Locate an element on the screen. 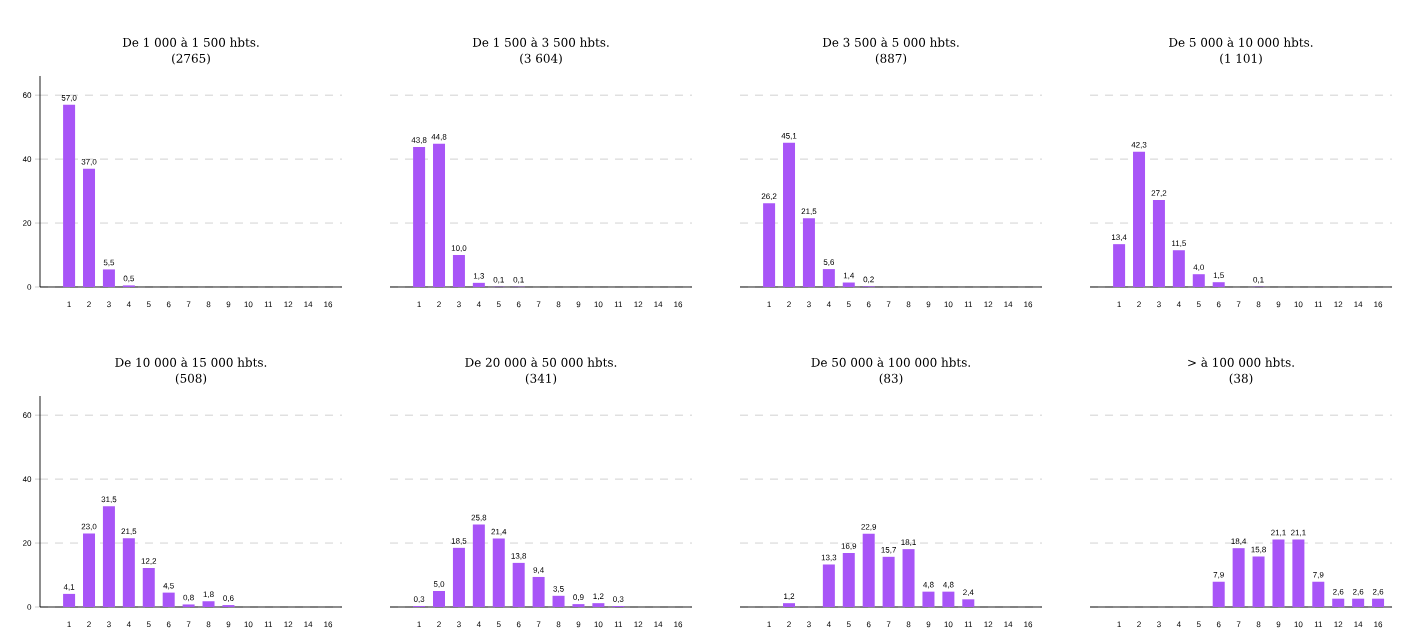 The height and width of the screenshot is (633, 1406). chart-title: De 3 500 à 5 000 hbts. is located at coordinates (890, 42).